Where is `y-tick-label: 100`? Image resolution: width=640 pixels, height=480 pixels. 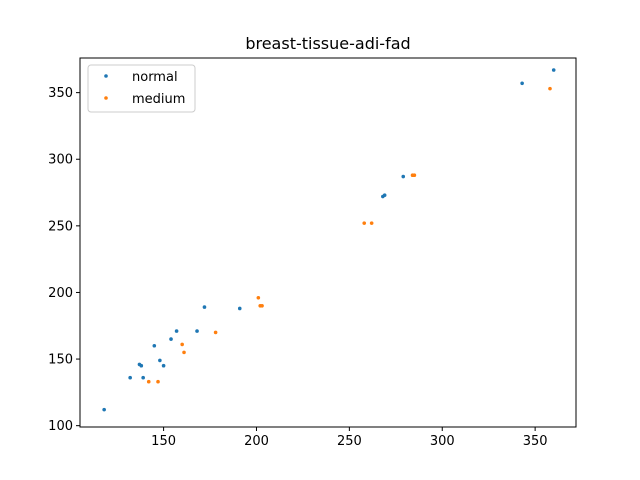
y-tick-label: 100 is located at coordinates (60, 426).